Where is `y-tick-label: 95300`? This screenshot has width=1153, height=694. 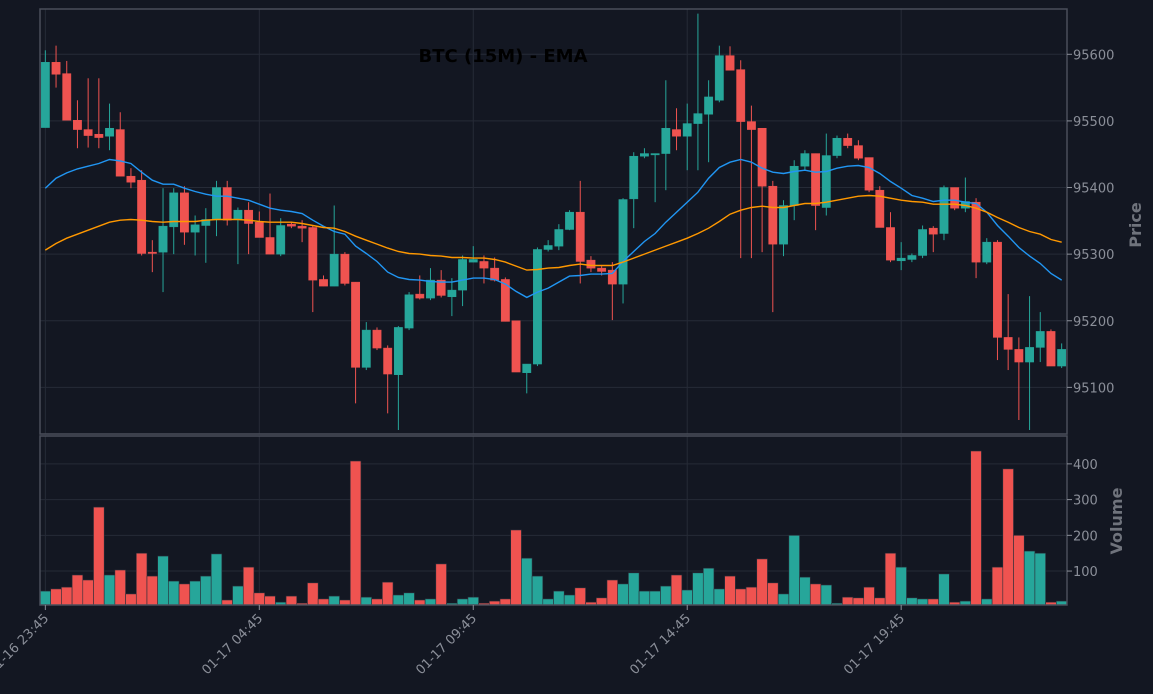 y-tick-label: 95300 is located at coordinates (1093, 255).